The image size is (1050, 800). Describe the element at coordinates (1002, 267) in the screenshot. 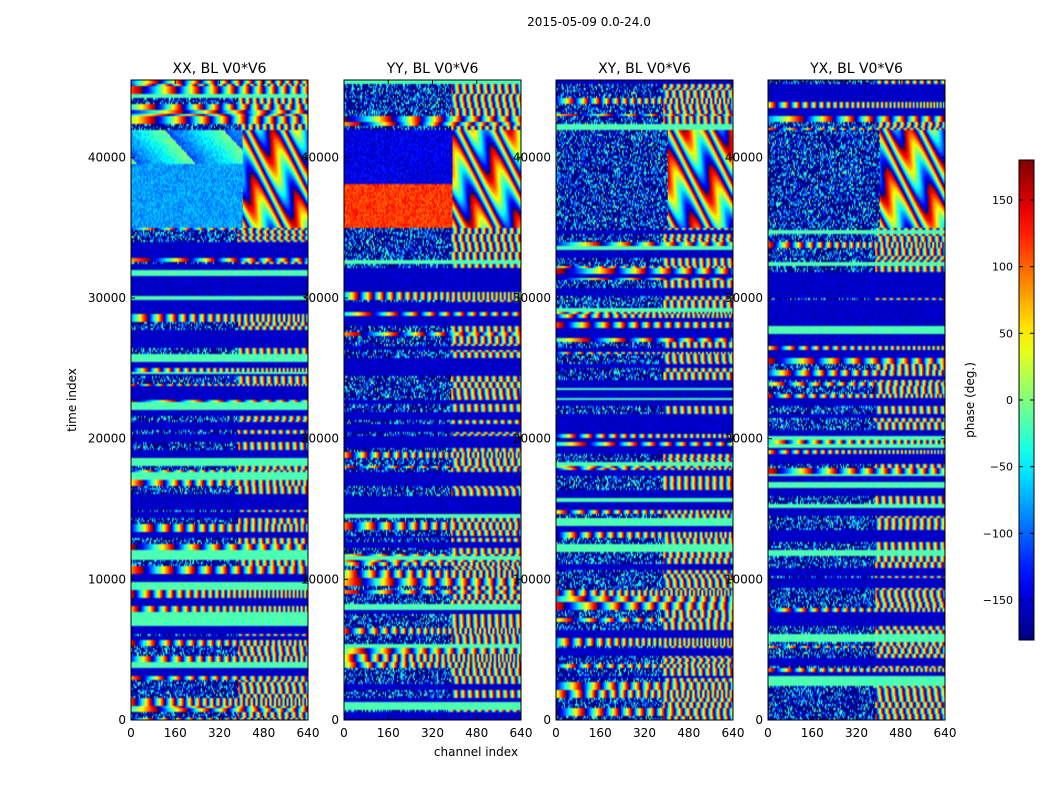

I see `colorbar-tick-label: 100` at that location.